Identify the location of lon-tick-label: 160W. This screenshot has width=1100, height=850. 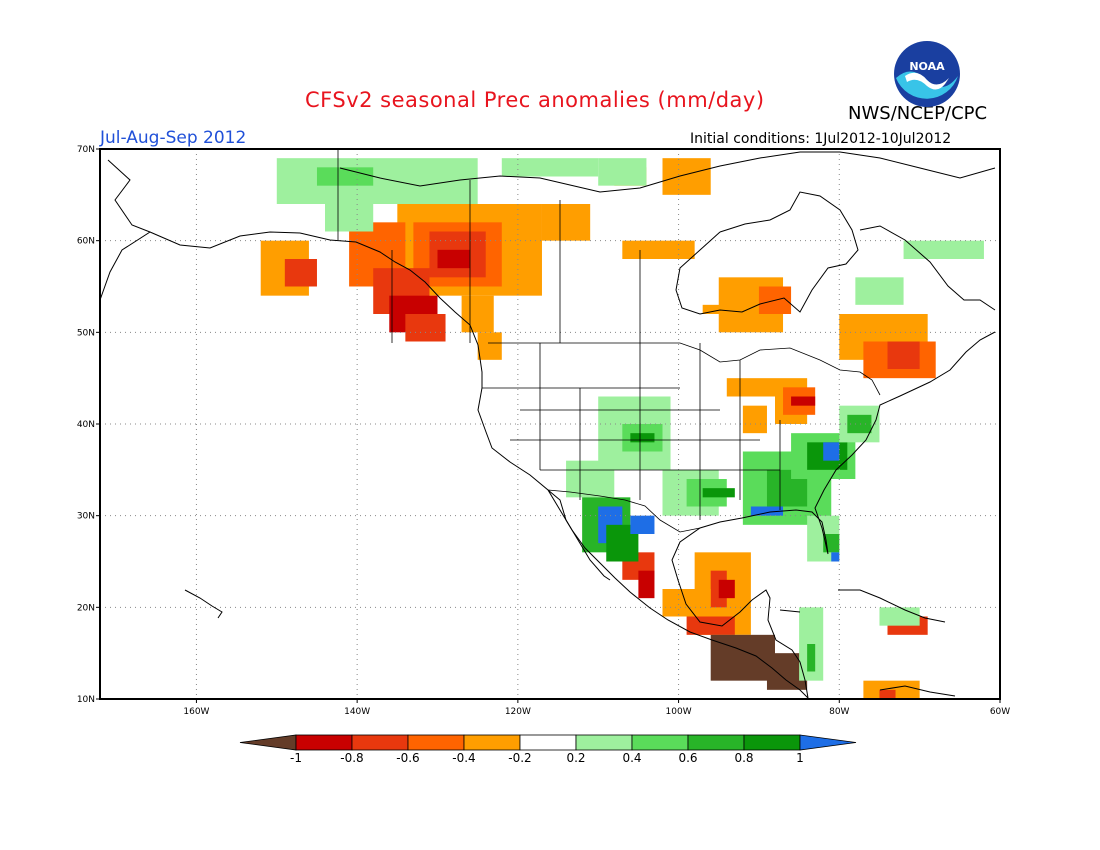
(196, 712).